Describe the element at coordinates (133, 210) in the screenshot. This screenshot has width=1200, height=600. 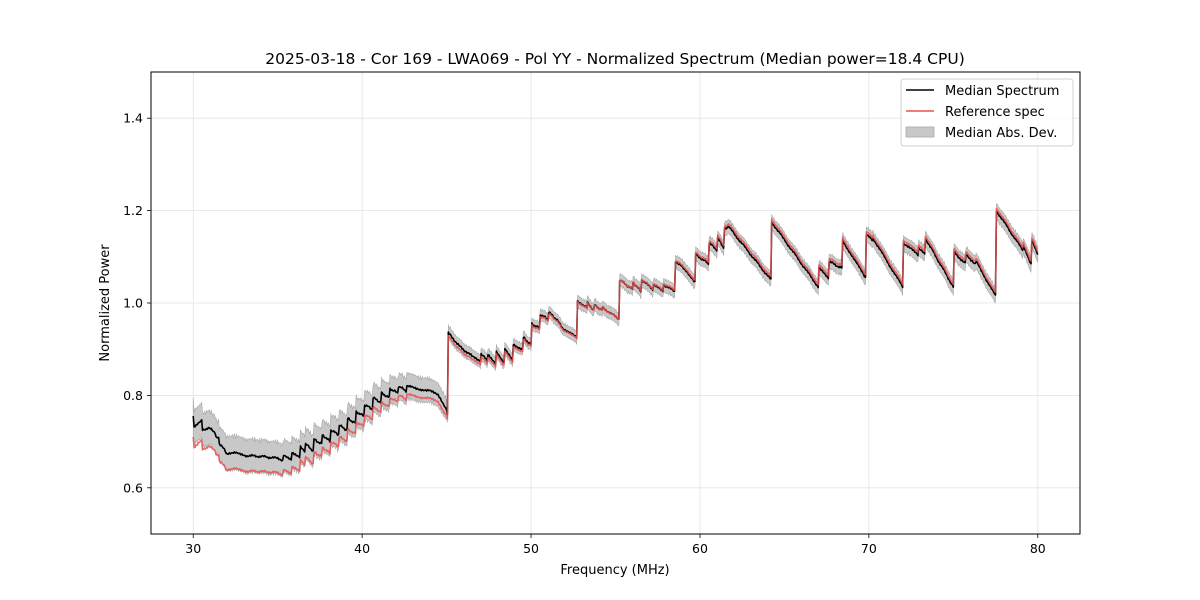
I see `y-tick-label: 1.2` at that location.